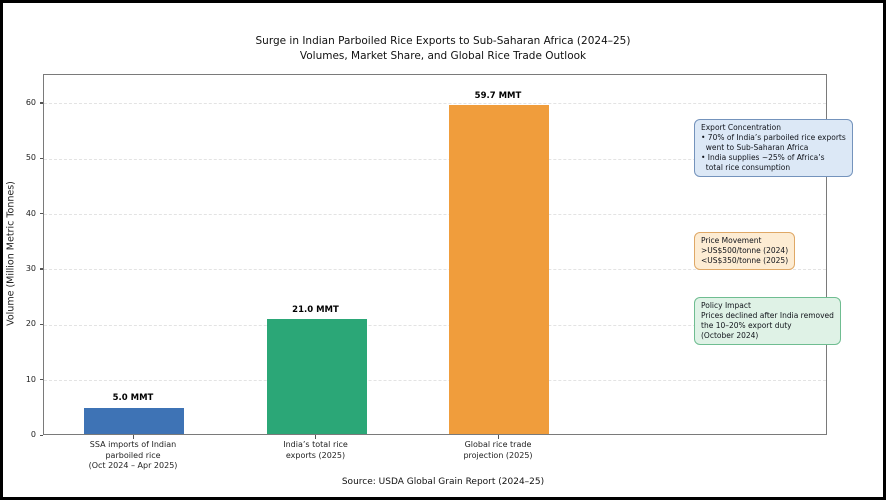  I want to click on y-tick-label: 10, so click(30, 379).